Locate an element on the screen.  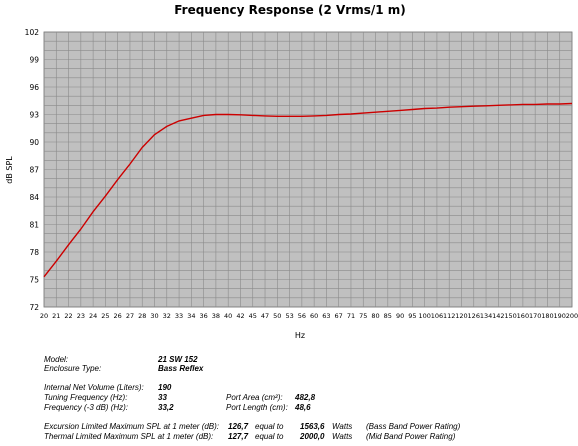
x-tick-label: 95 is located at coordinates (412, 316).